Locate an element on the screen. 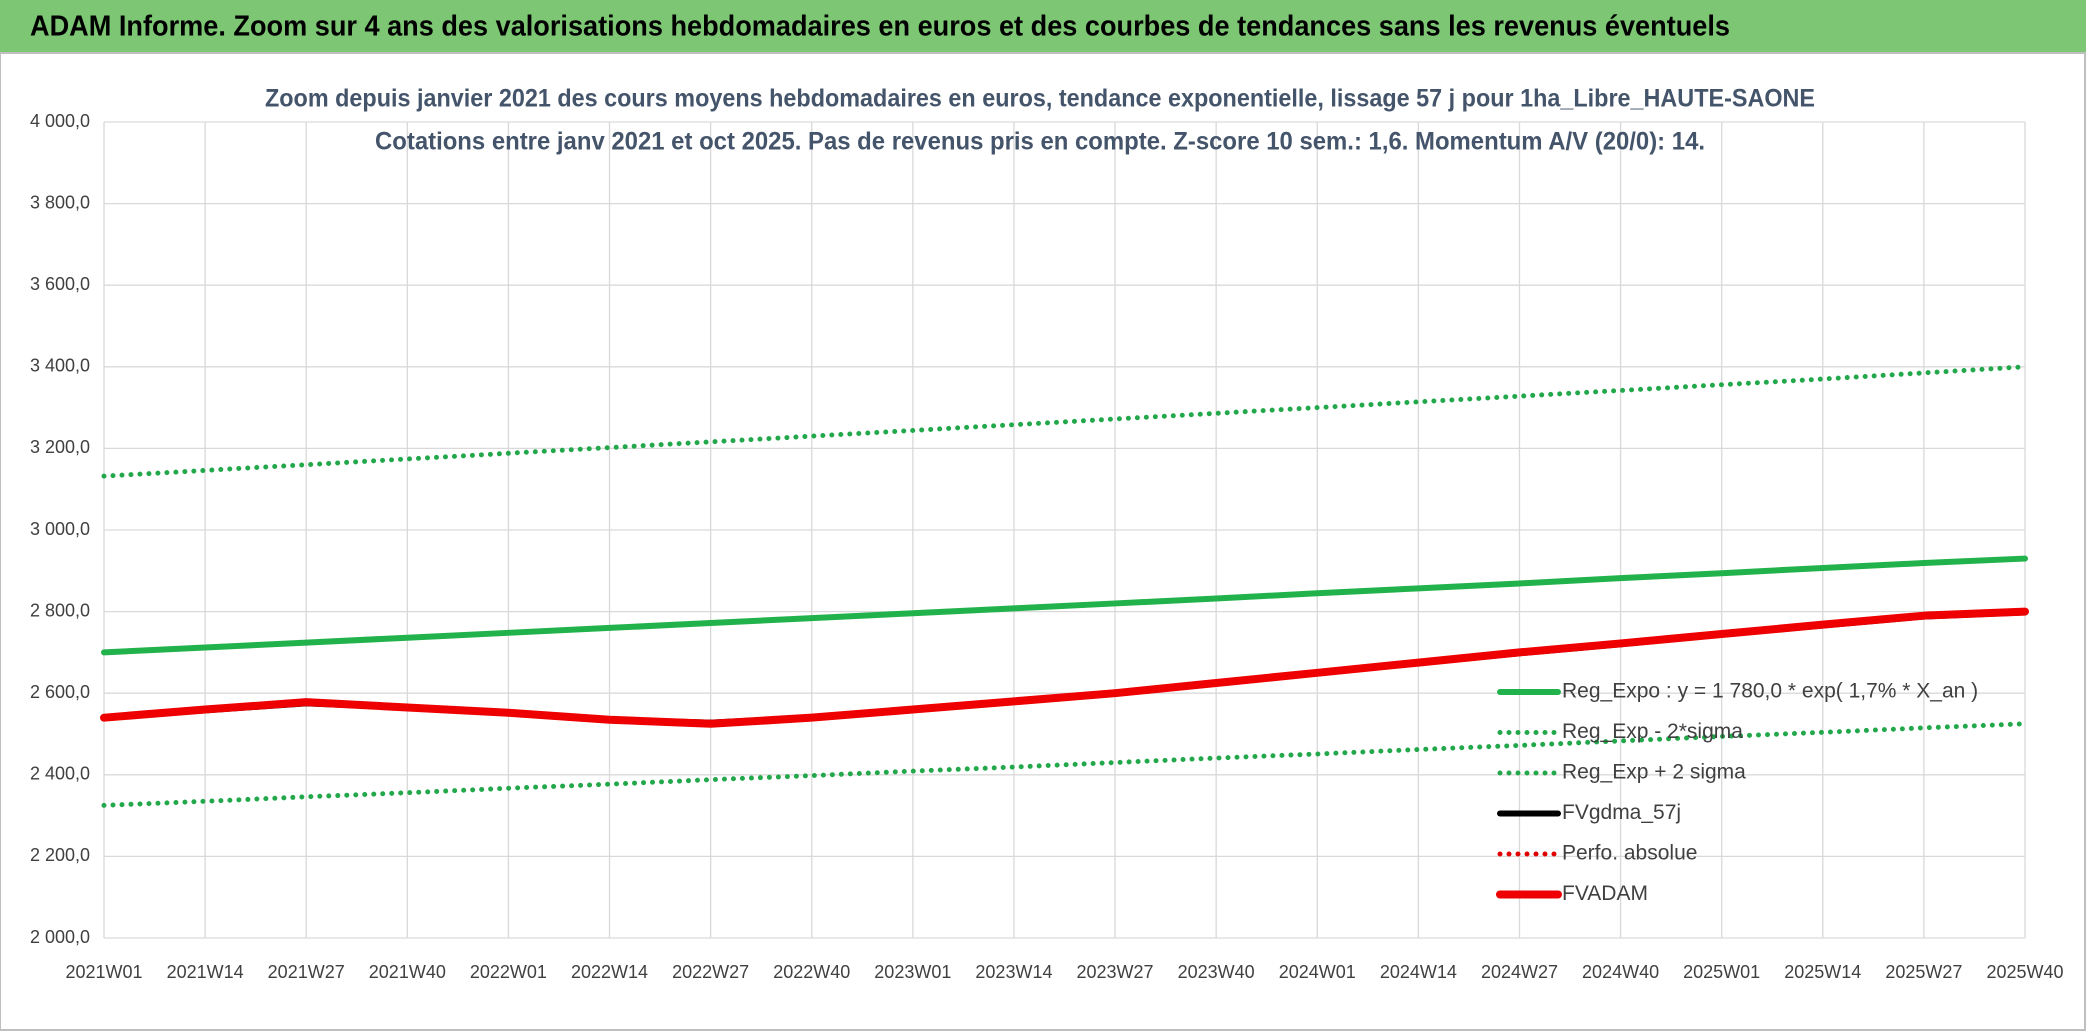 This screenshot has height=1031, width=2086. x-tick-label: 2021W40 is located at coordinates (407, 972).